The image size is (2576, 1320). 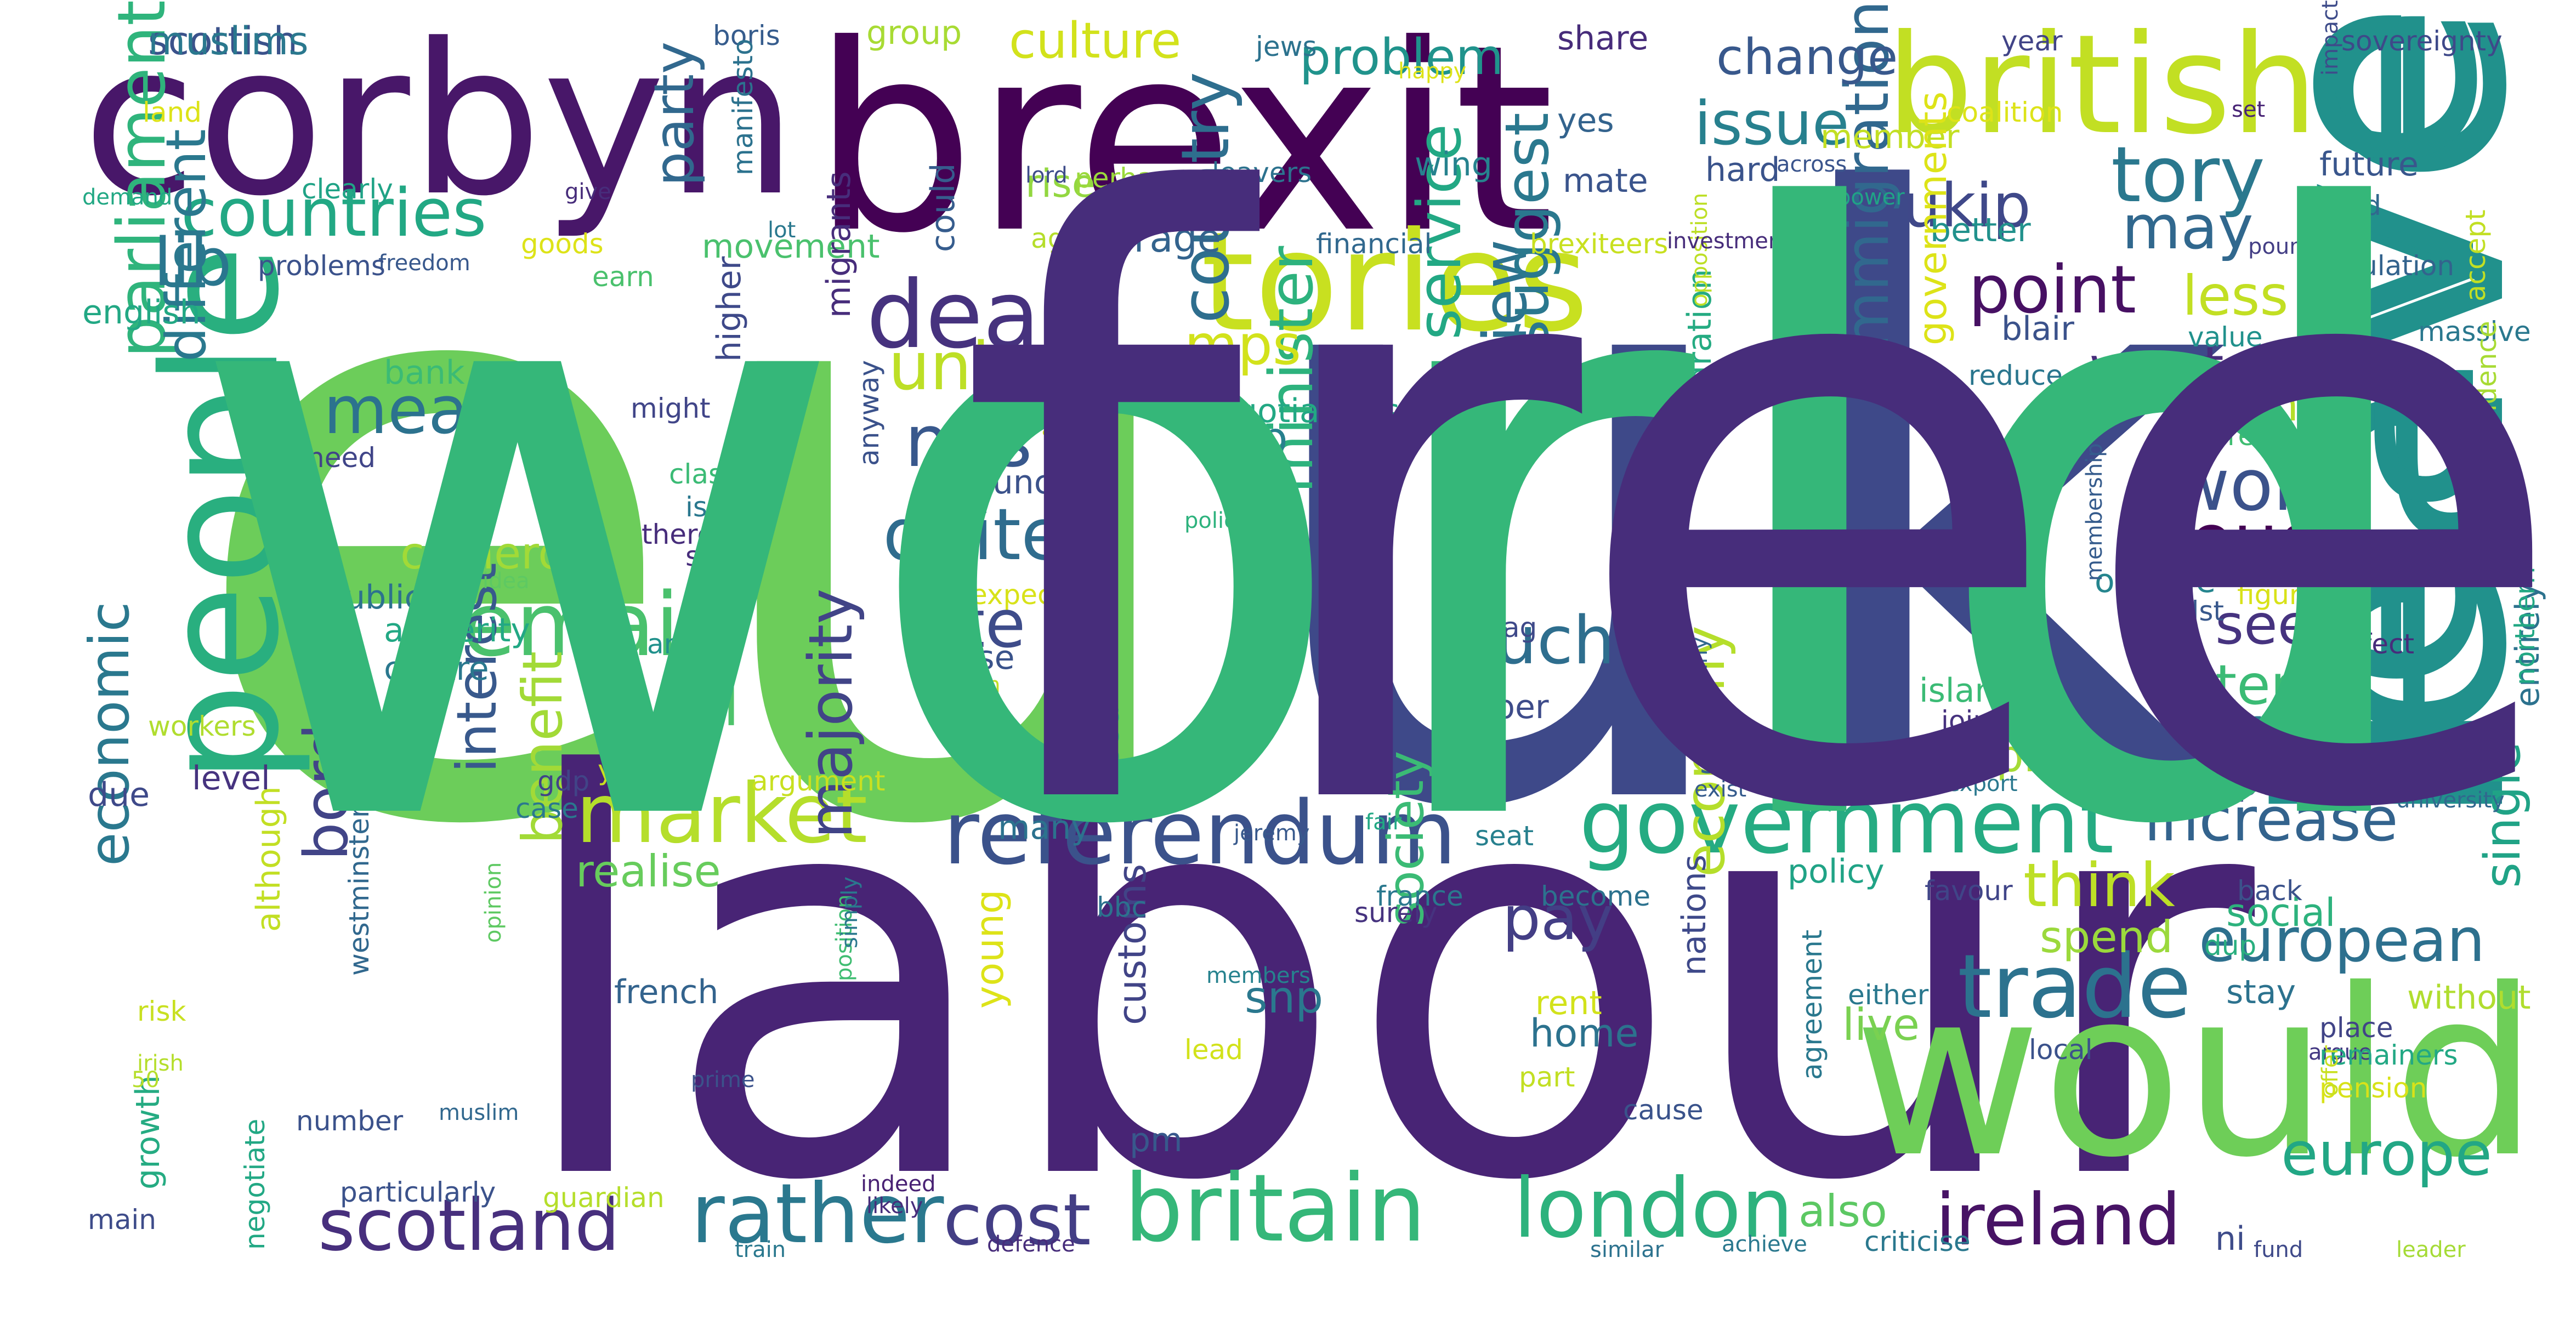 What do you see at coordinates (2102, 85) in the screenshot?
I see `cloud-word: british` at bounding box center [2102, 85].